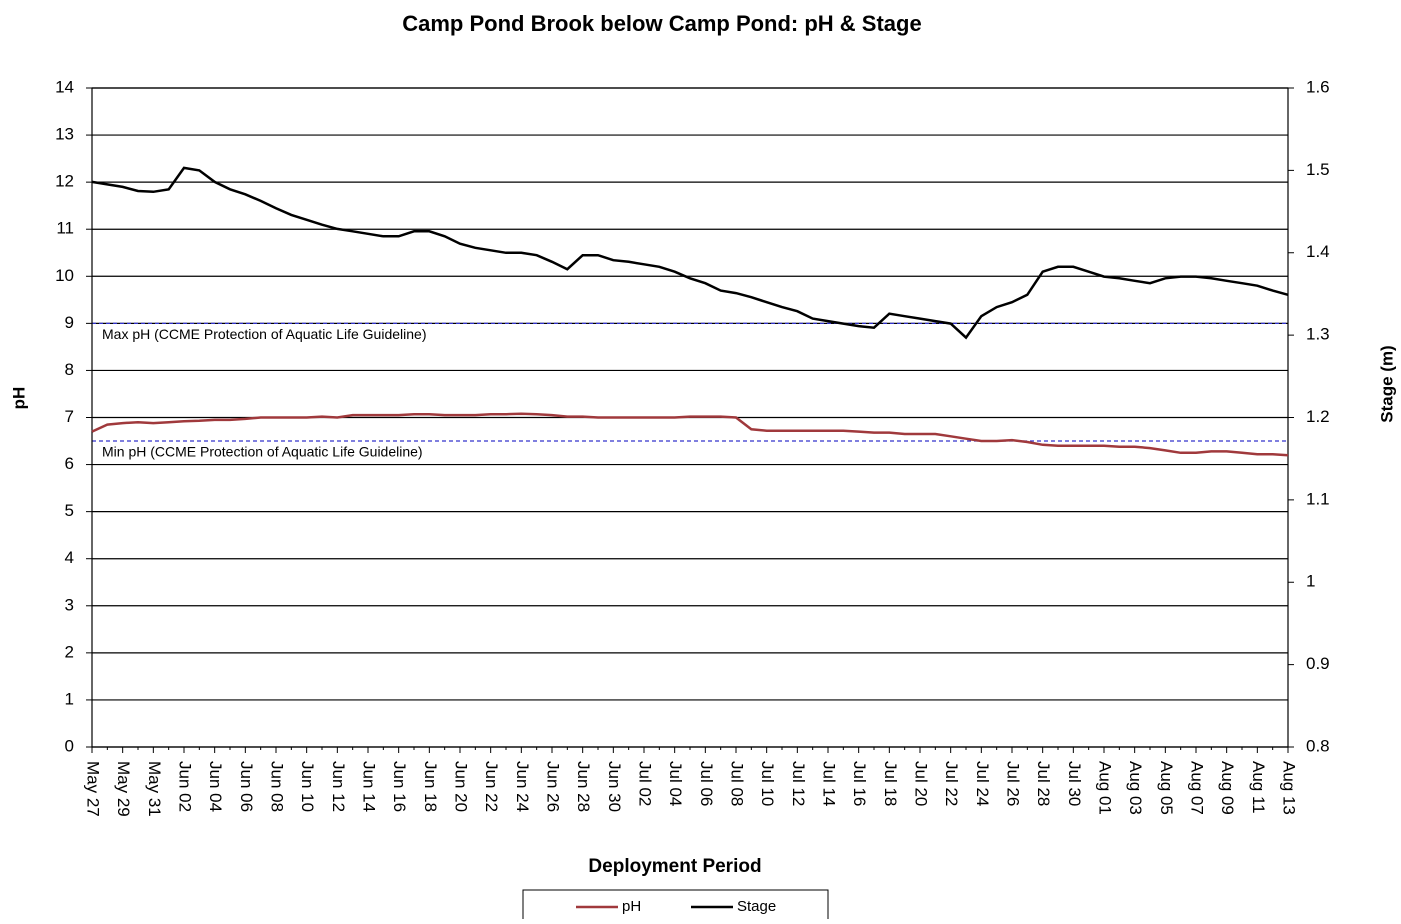 The image size is (1401, 924). Describe the element at coordinates (1318, 86) in the screenshot. I see `y2-tick-label: 1.6` at that location.